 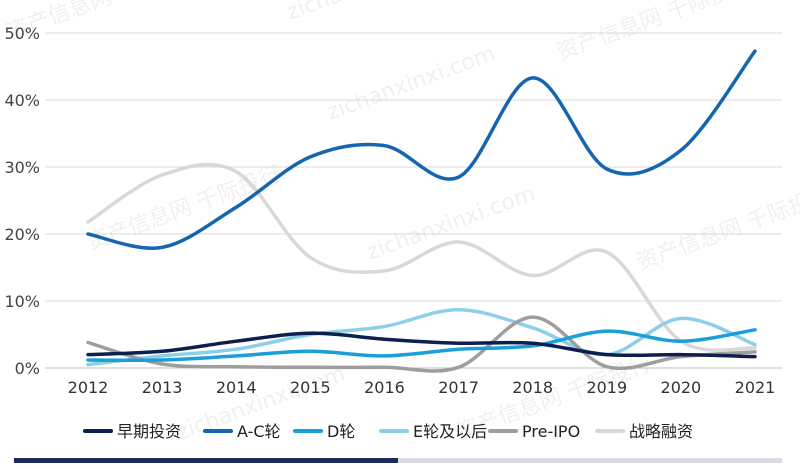 What do you see at coordinates (27, 368) in the screenshot?
I see `y-tick-label: 0%` at bounding box center [27, 368].